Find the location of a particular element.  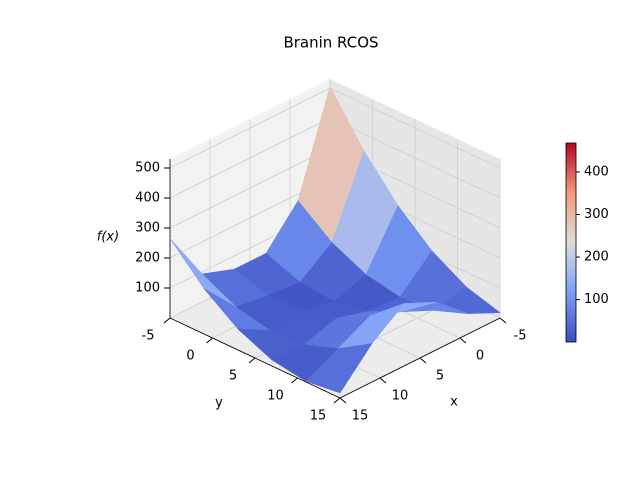

y-tick-label: 15 is located at coordinates (318, 416).